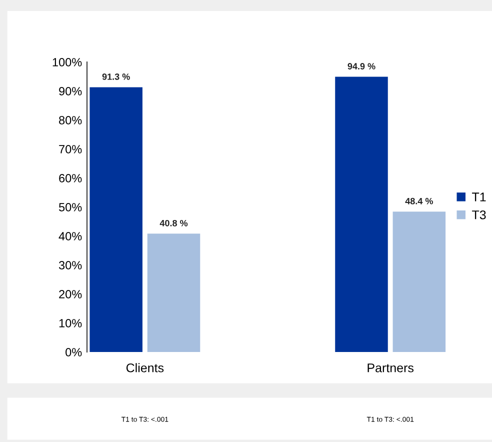 This screenshot has width=492, height=442. Describe the element at coordinates (362, 66) in the screenshot. I see `data-label: 94.9 %` at that location.